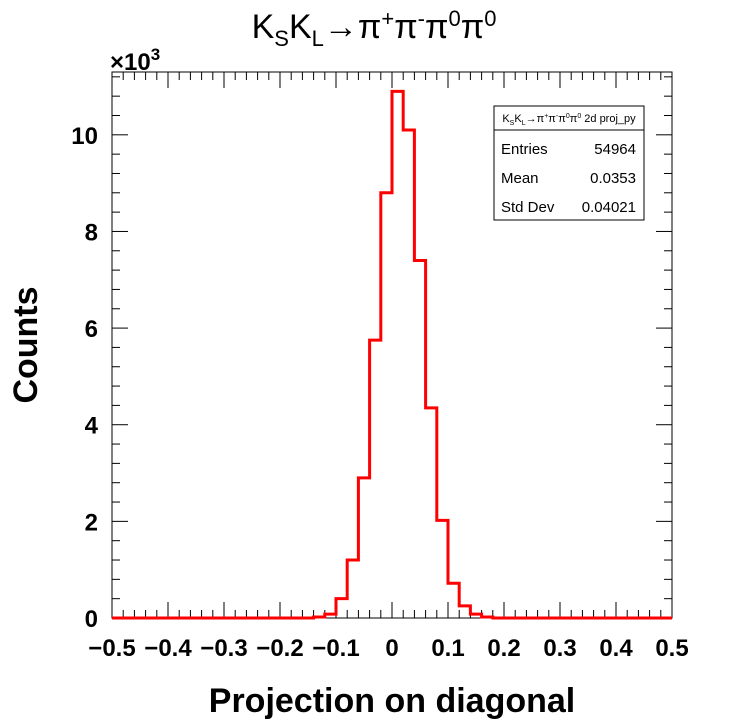 The width and height of the screenshot is (748, 726). I want to click on x-axis-label: Projection on diagonal, so click(392, 701).